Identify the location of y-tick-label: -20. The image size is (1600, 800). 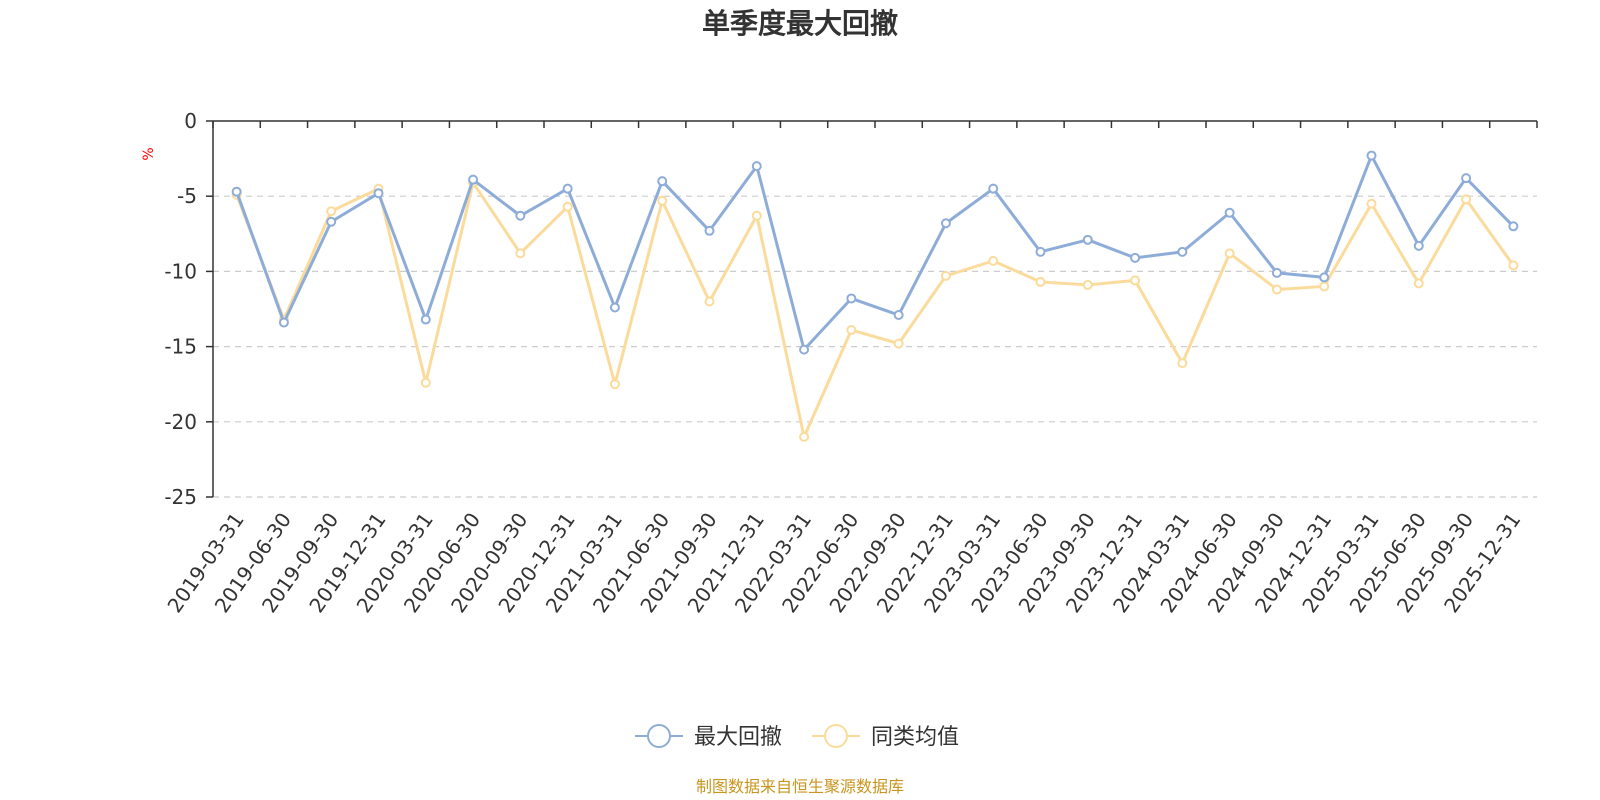
(180, 422).